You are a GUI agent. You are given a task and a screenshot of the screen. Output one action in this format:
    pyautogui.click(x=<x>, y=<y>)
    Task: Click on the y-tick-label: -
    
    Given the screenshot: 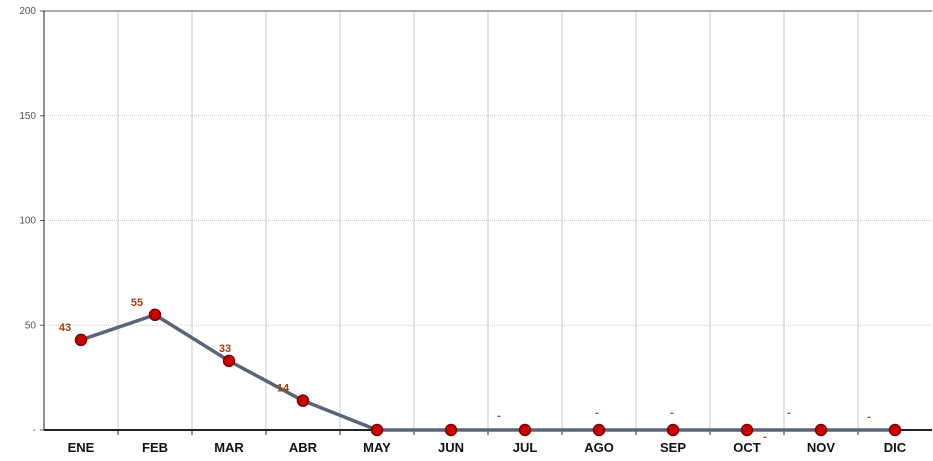 What is the action you would take?
    pyautogui.click(x=34, y=430)
    